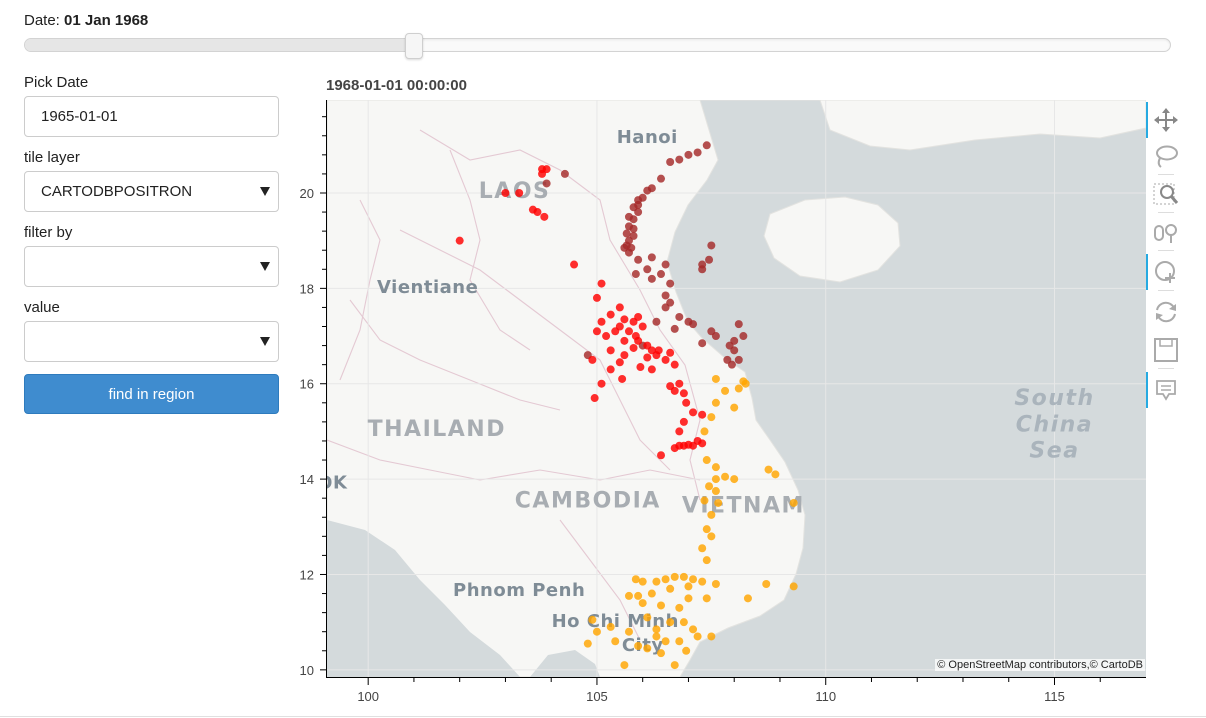 The height and width of the screenshot is (718, 1206). Describe the element at coordinates (1166, 350) in the screenshot. I see `save-tool` at that location.